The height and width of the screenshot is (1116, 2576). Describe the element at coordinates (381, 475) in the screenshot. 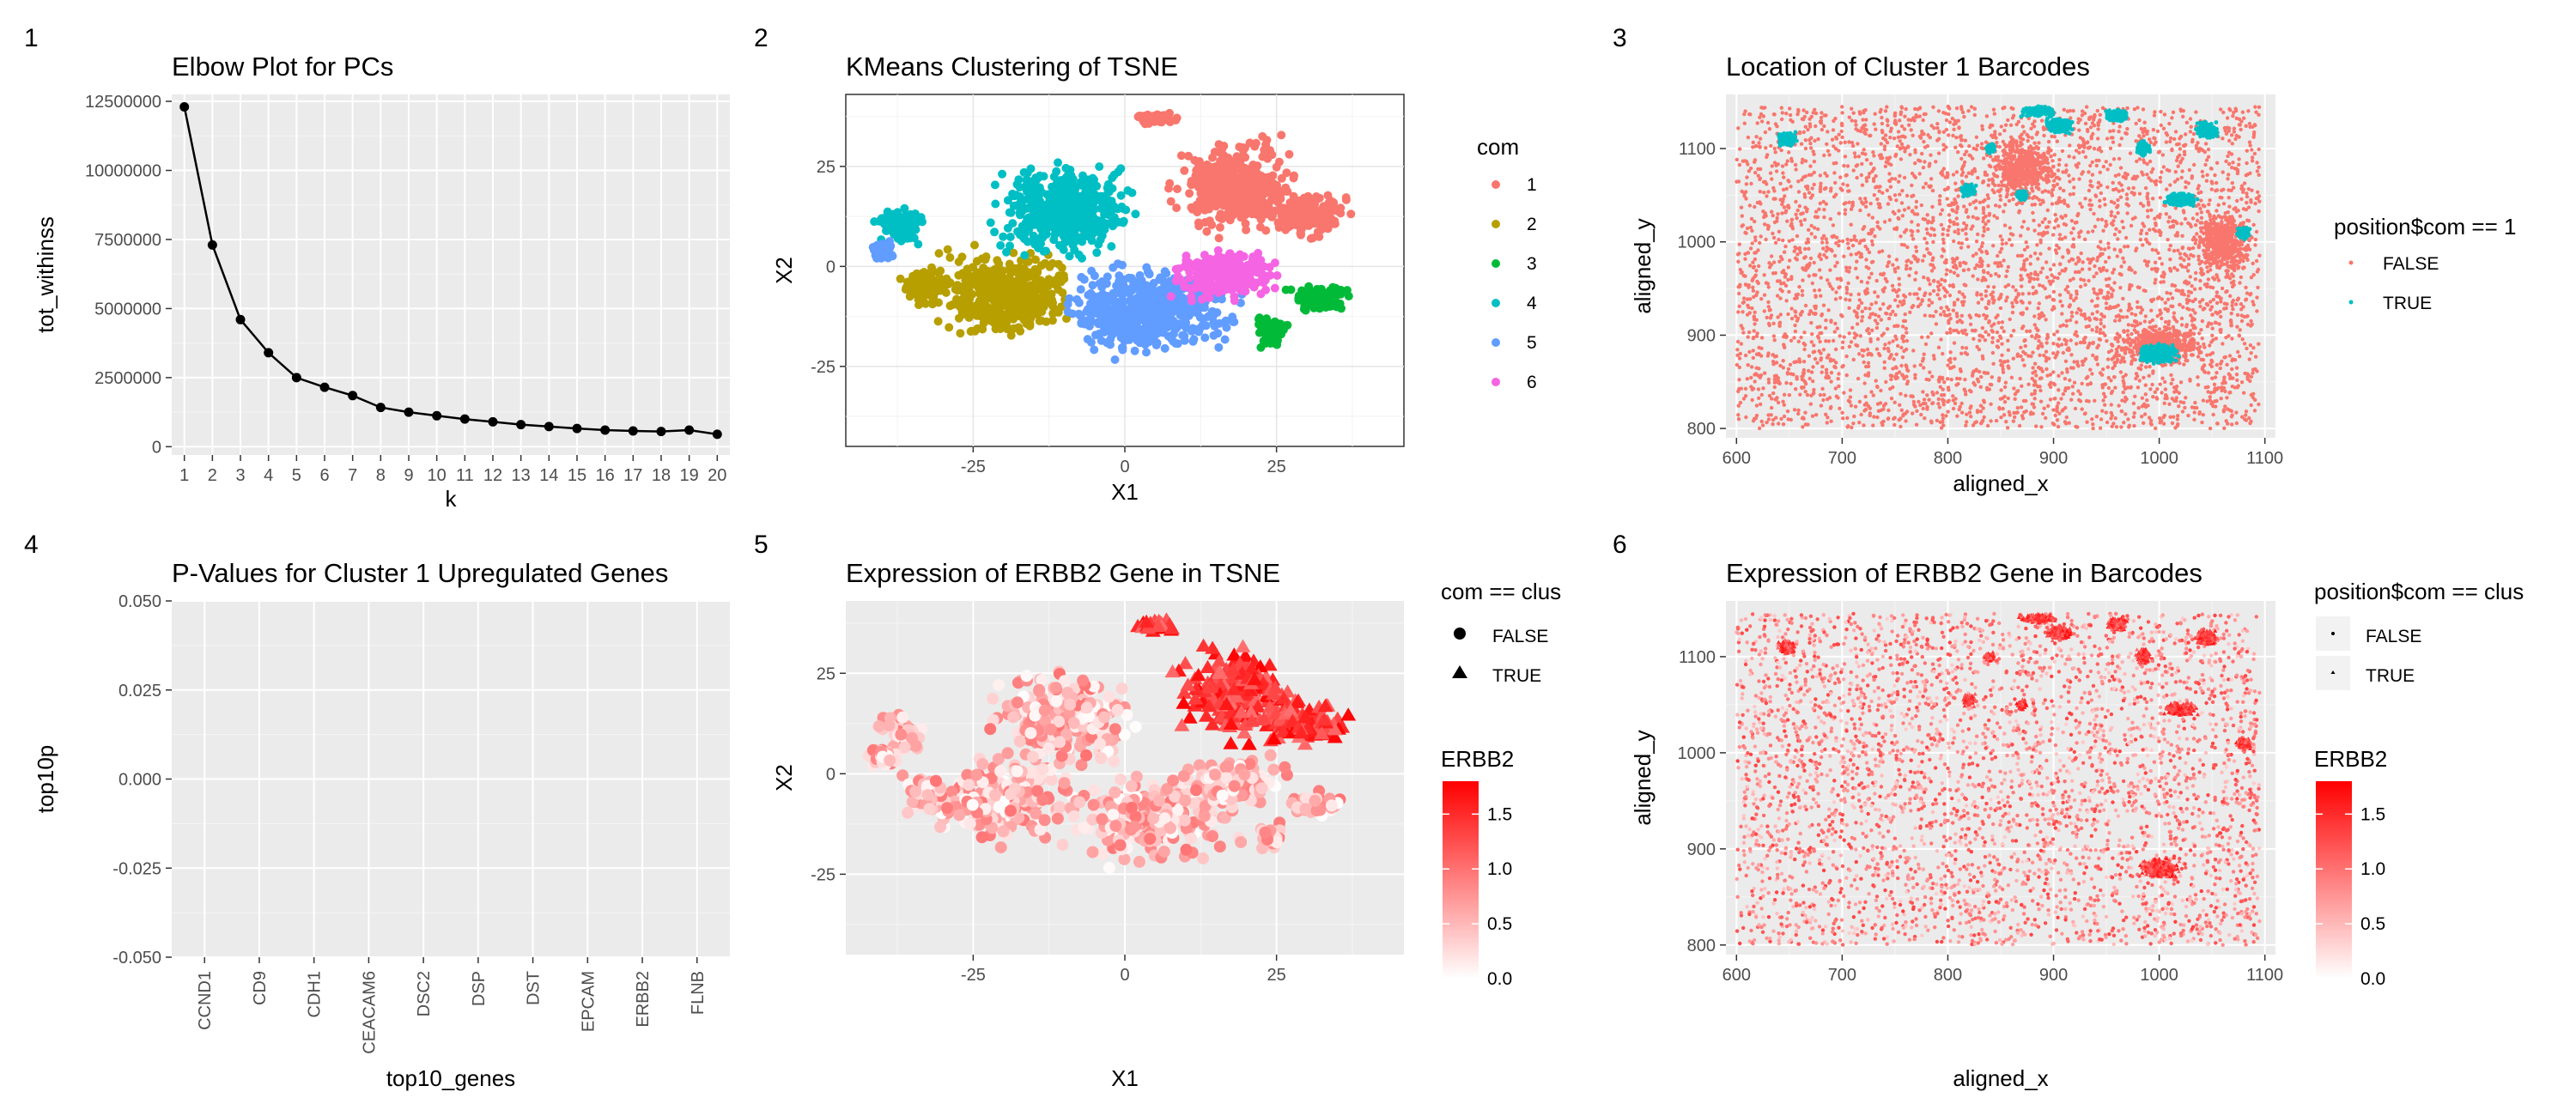

I see `elbow-x-tick-label: 8` at that location.